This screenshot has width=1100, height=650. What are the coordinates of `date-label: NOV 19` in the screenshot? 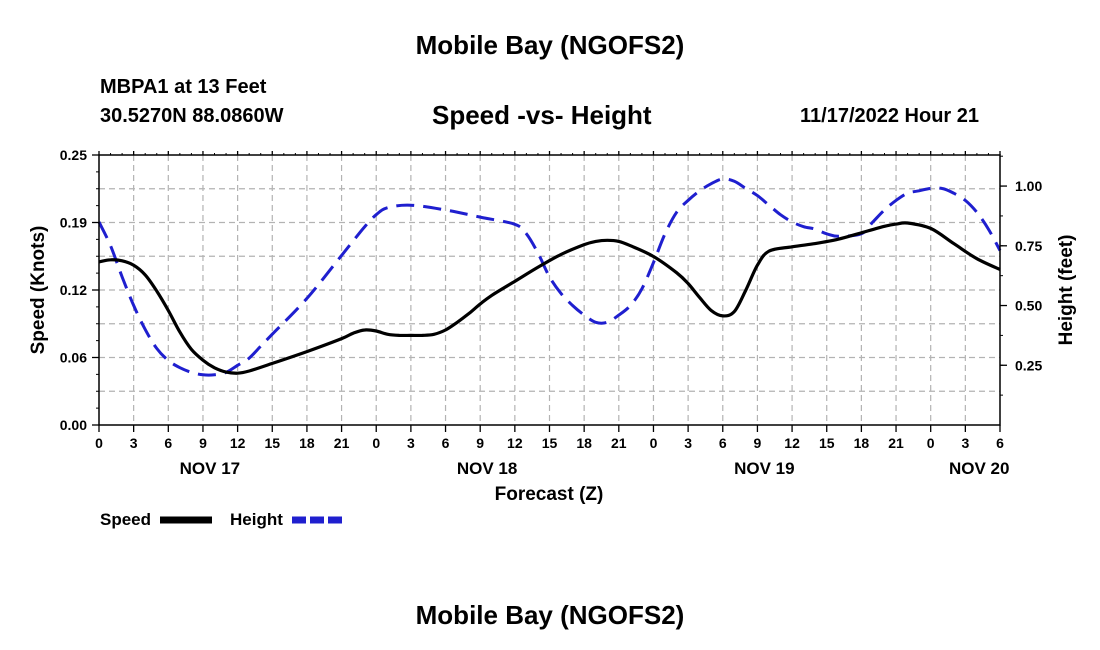 It's located at (764, 468).